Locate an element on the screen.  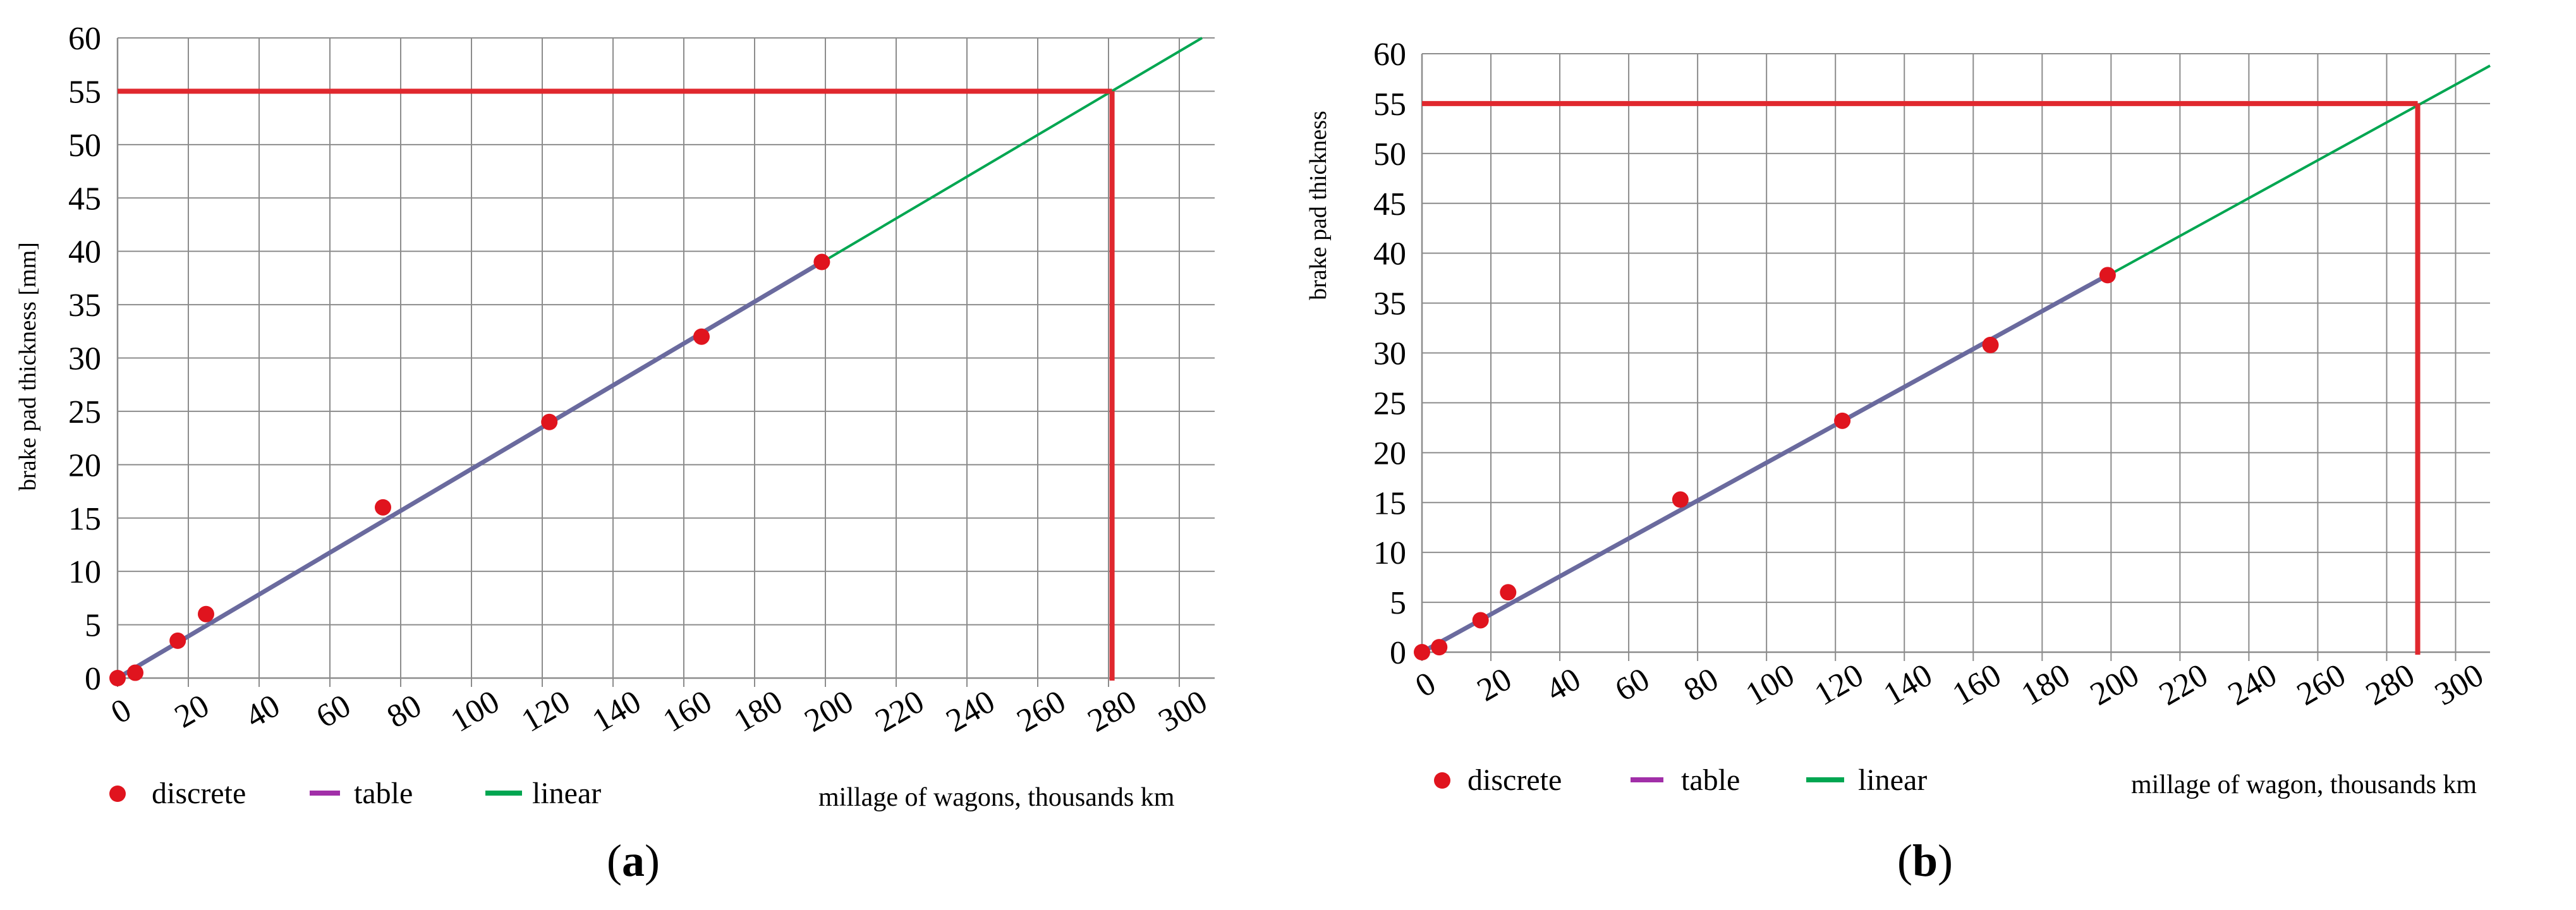
legend-discrete-marker-a is located at coordinates (118, 794).